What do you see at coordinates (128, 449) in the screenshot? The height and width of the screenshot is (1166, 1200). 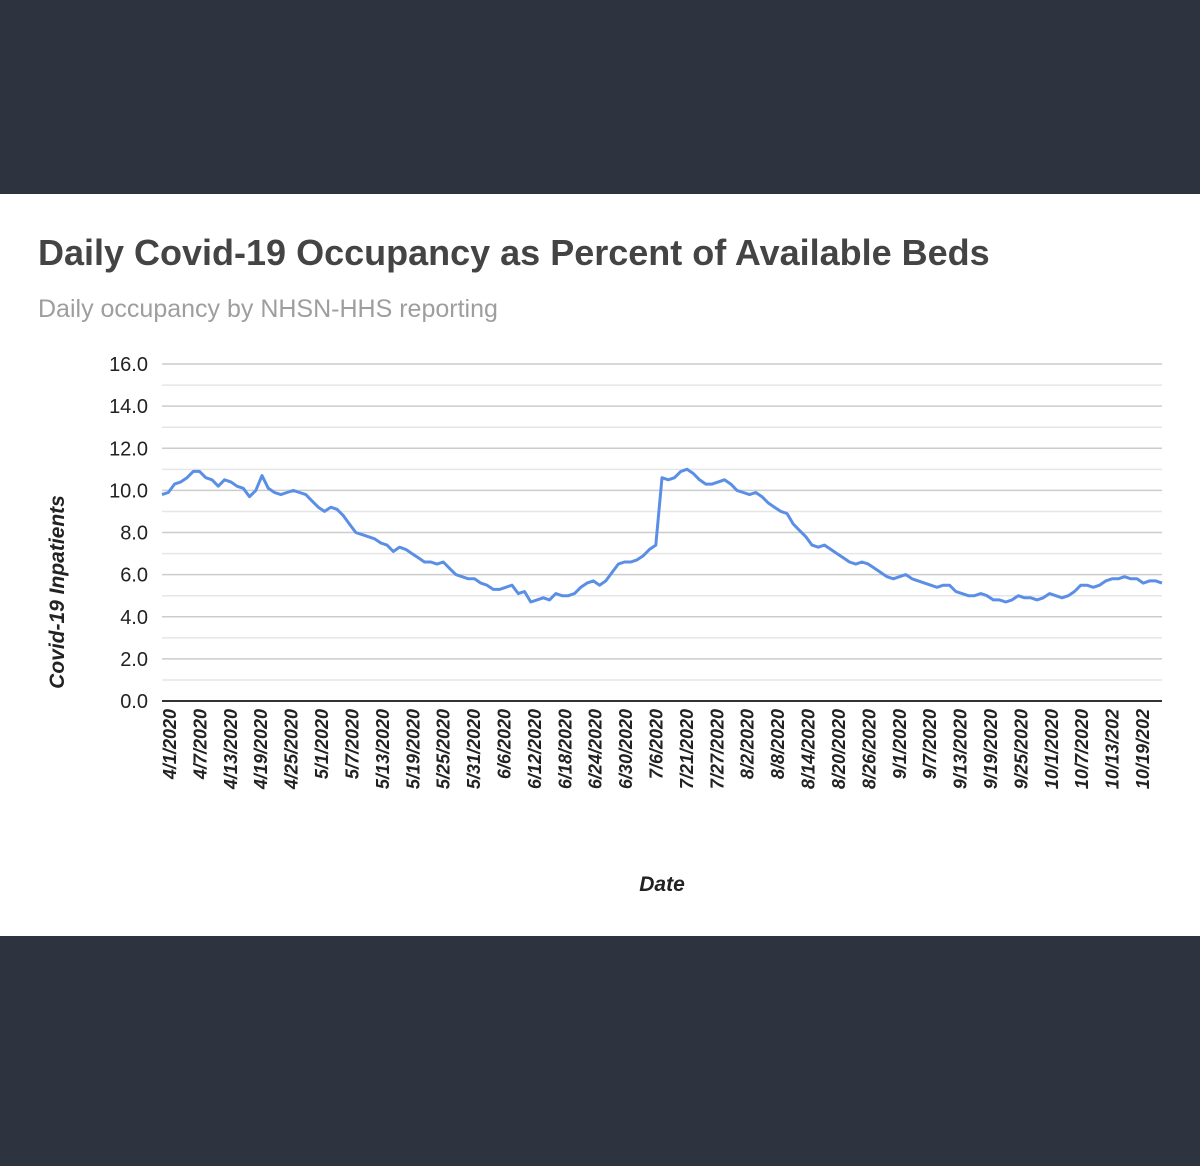 I see `y-tick-label: 12.0` at bounding box center [128, 449].